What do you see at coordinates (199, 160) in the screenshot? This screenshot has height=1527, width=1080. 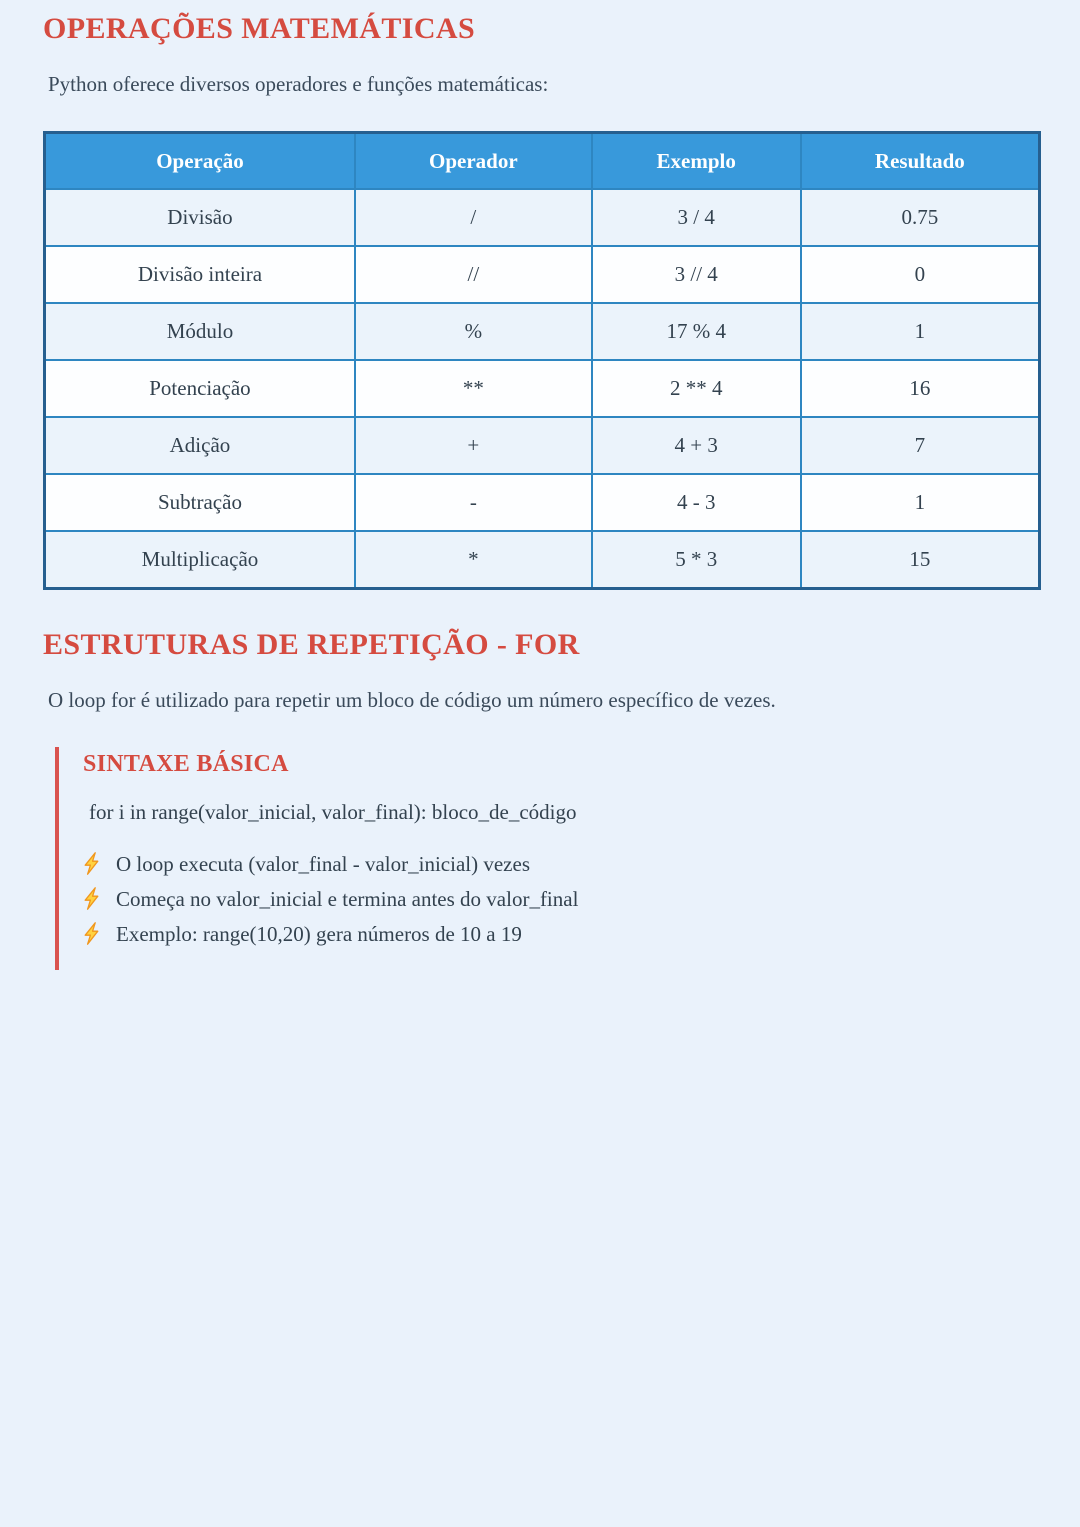 I see `column-header-operacao: Operação` at bounding box center [199, 160].